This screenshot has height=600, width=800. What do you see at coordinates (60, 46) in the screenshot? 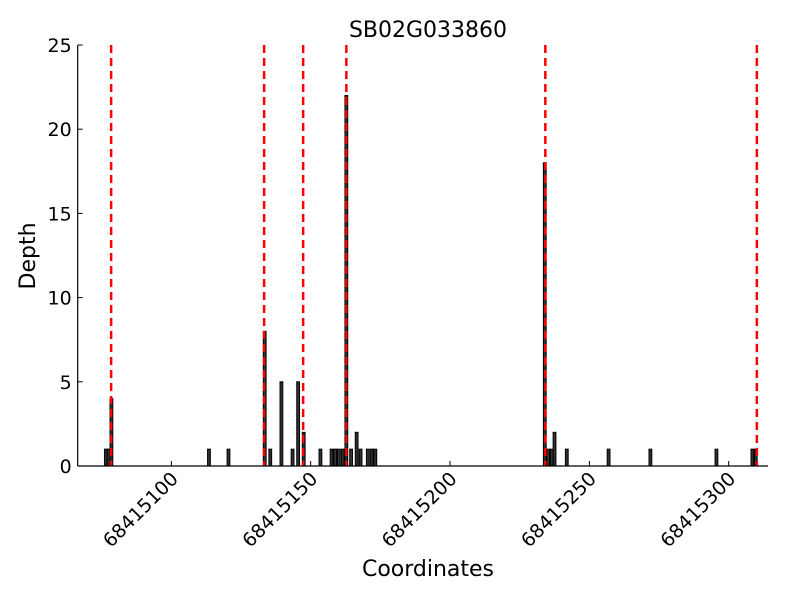
I see `y-tick-label: 25` at bounding box center [60, 46].